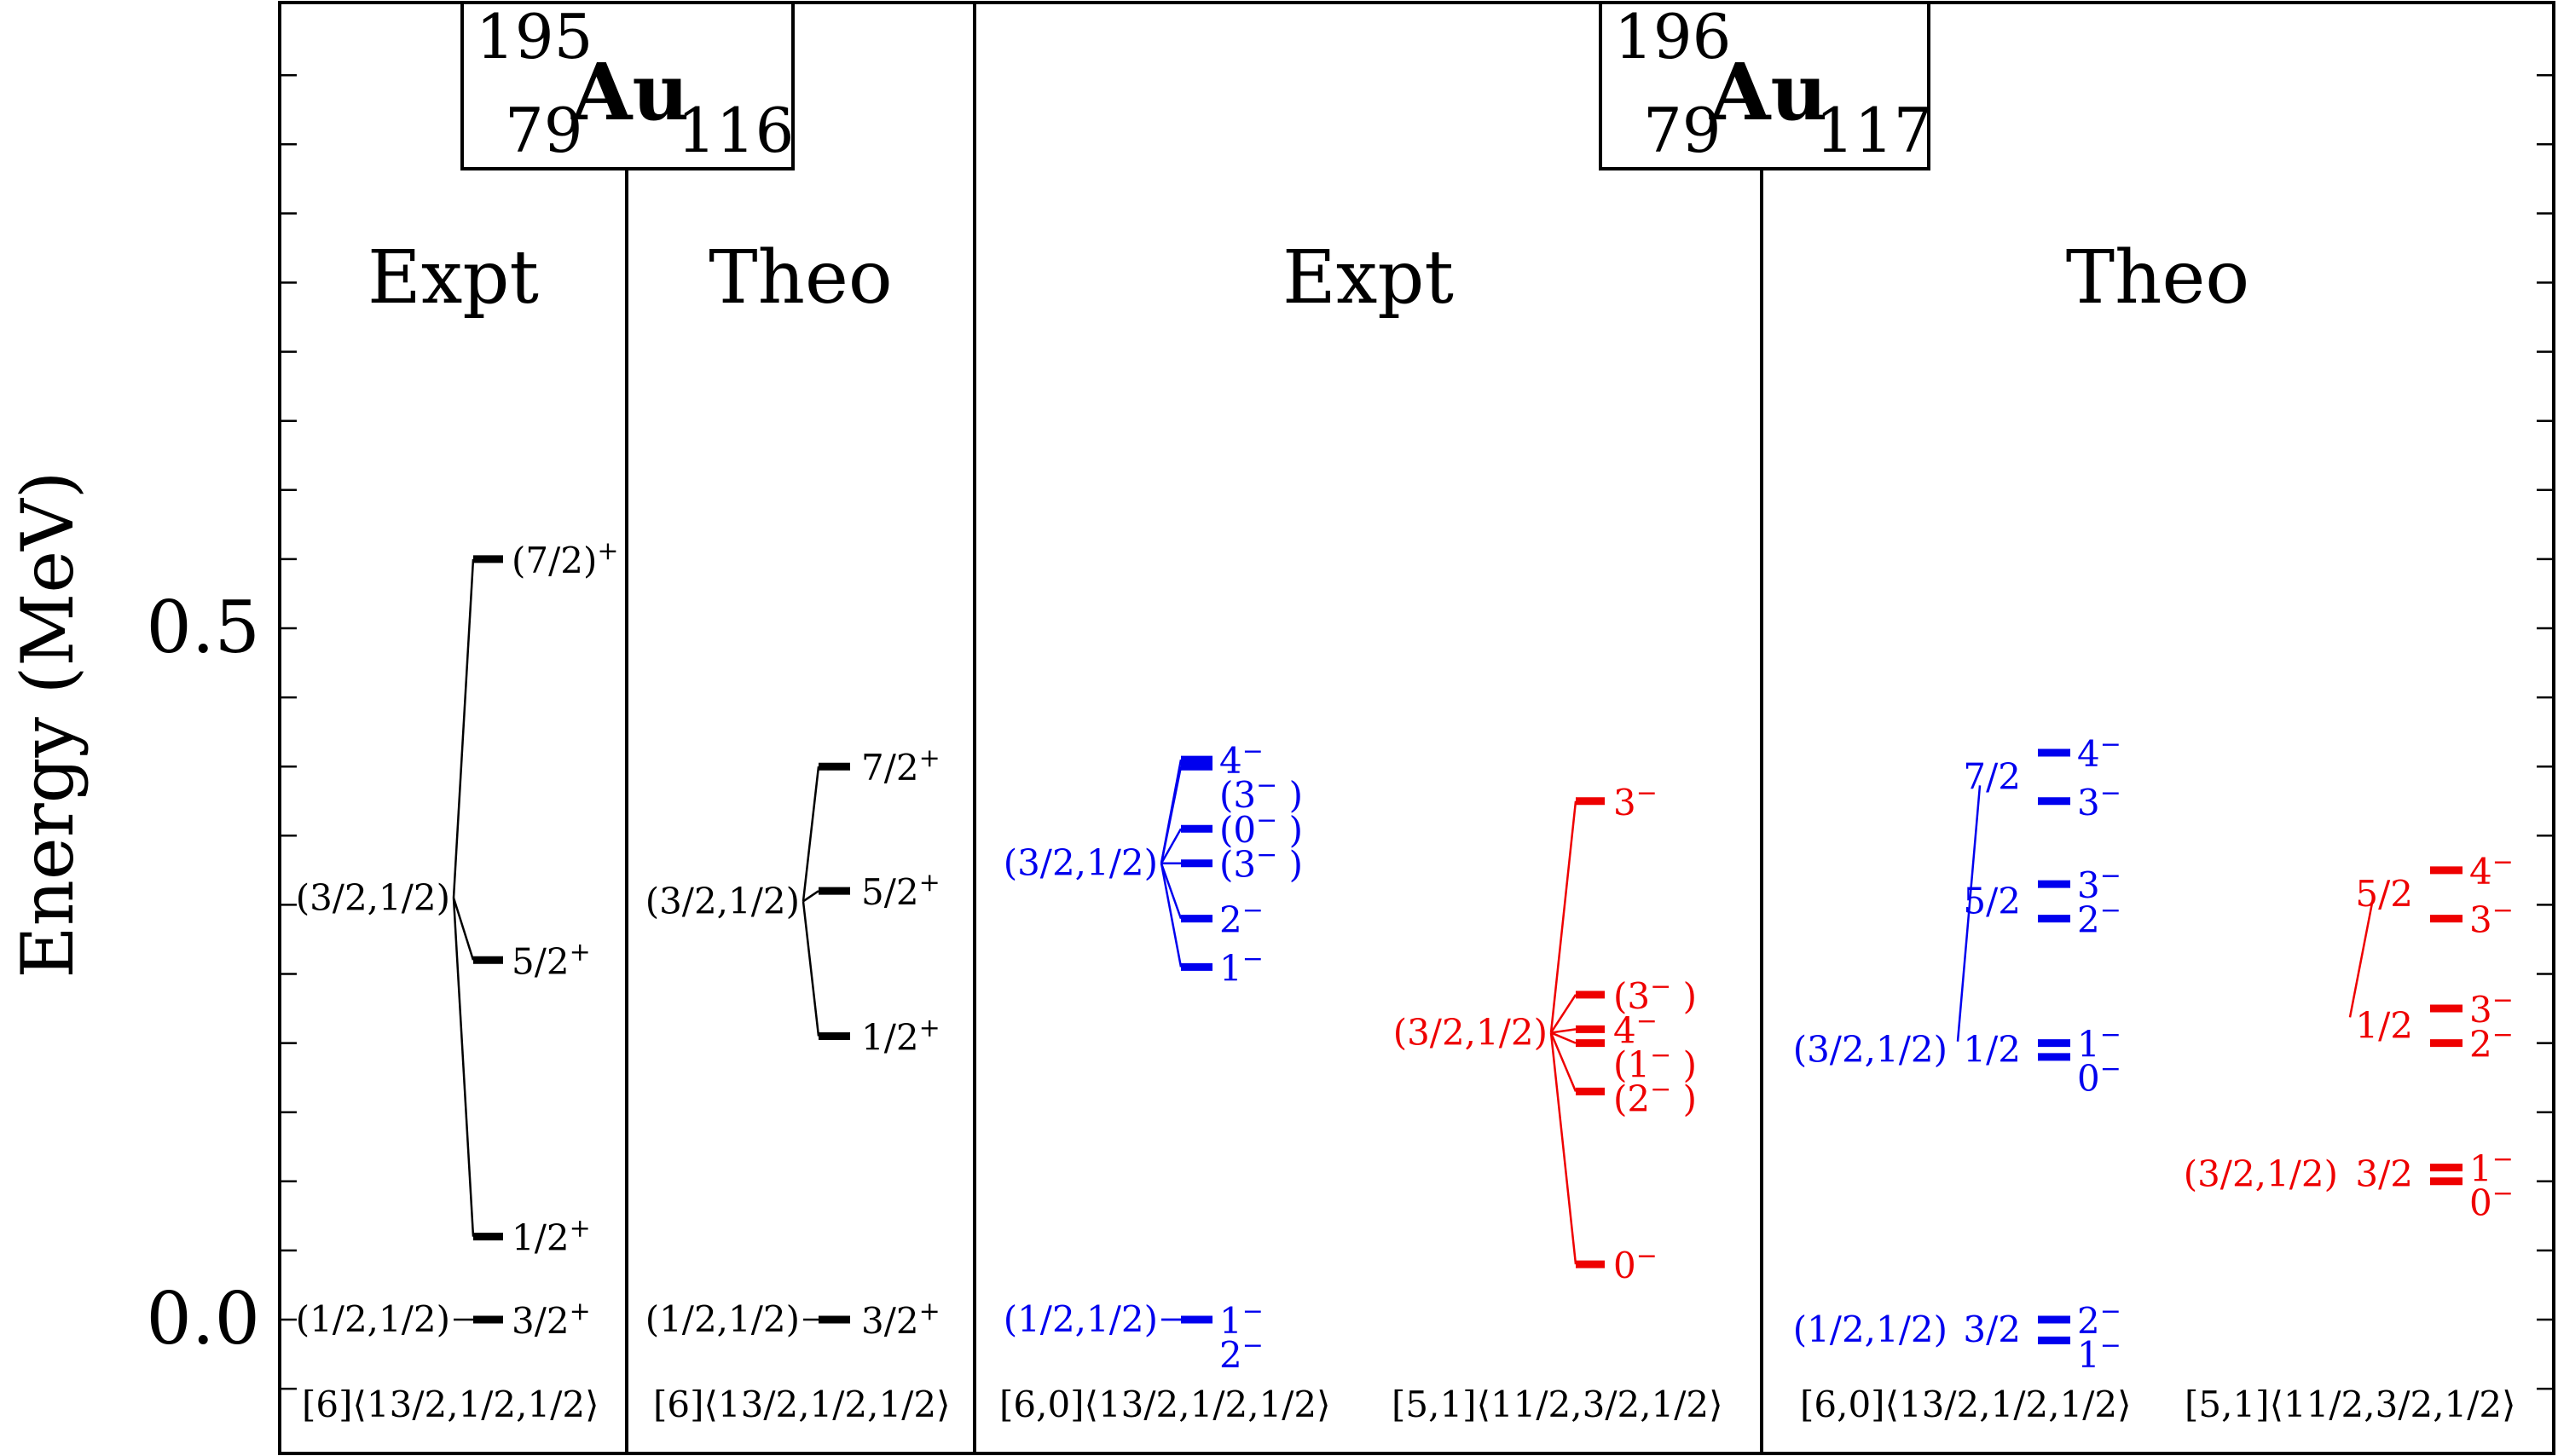 This screenshot has height=1456, width=2558. I want to click on mass-number: 195, so click(534, 36).